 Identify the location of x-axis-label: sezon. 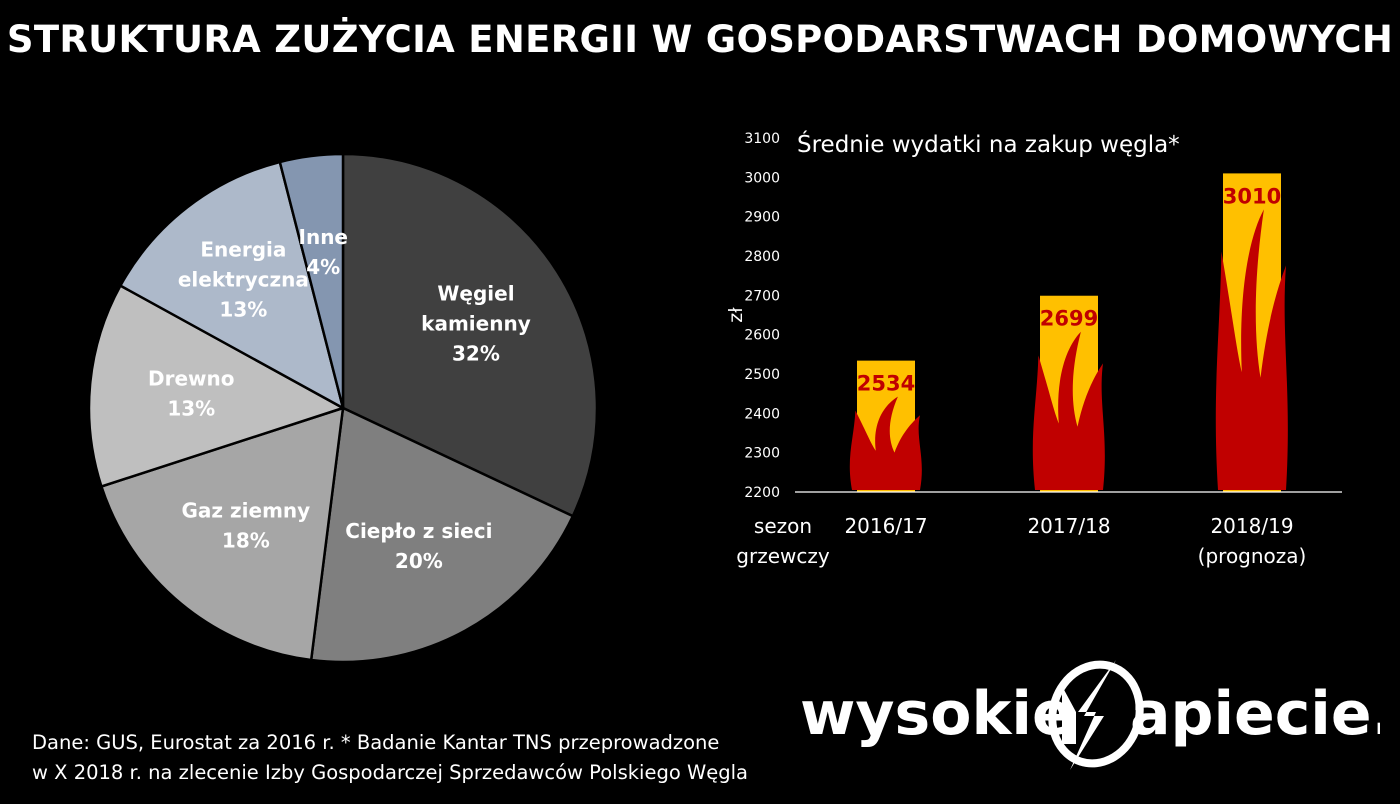
(783, 526).